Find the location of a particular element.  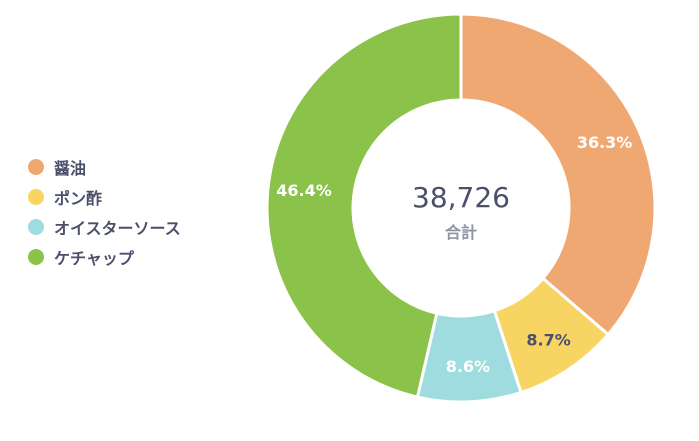

legend-item-shoyu: 醤油 is located at coordinates (104, 167).